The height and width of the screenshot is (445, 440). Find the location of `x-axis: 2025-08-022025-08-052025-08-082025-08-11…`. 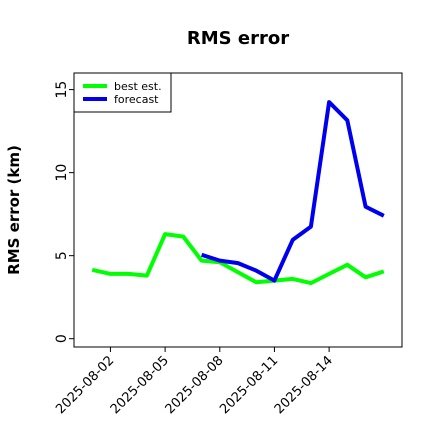

x-axis: 2025-08-022025-08-052025-08-082025-08-11… is located at coordinates (194, 382).